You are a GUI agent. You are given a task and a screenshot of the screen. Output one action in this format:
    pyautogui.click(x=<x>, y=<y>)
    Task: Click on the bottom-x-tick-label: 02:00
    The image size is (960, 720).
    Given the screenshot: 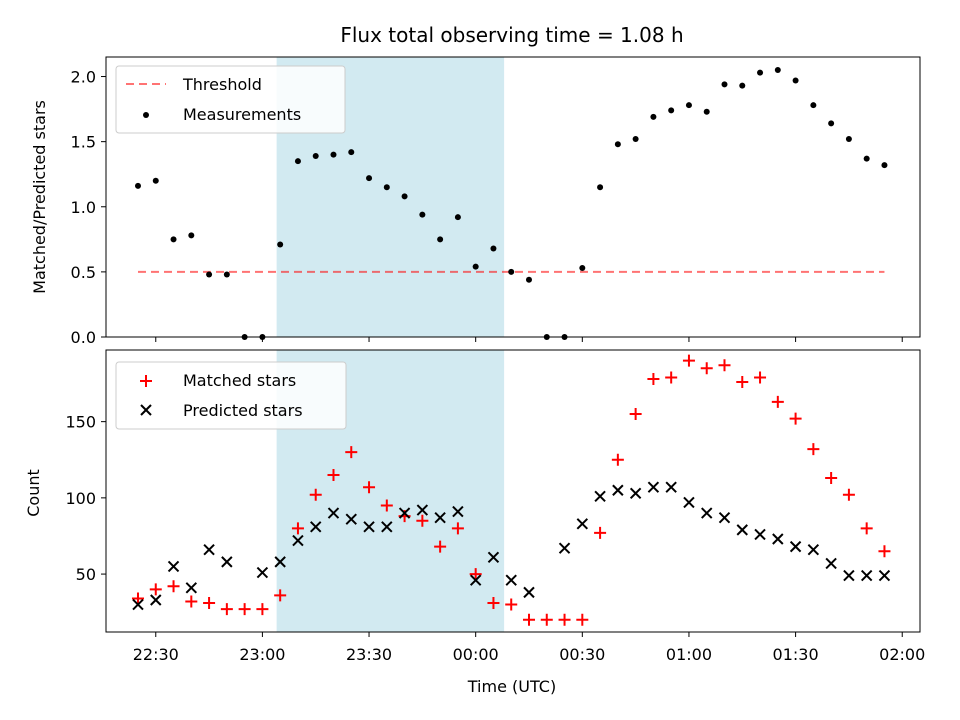 What is the action you would take?
    pyautogui.click(x=902, y=654)
    